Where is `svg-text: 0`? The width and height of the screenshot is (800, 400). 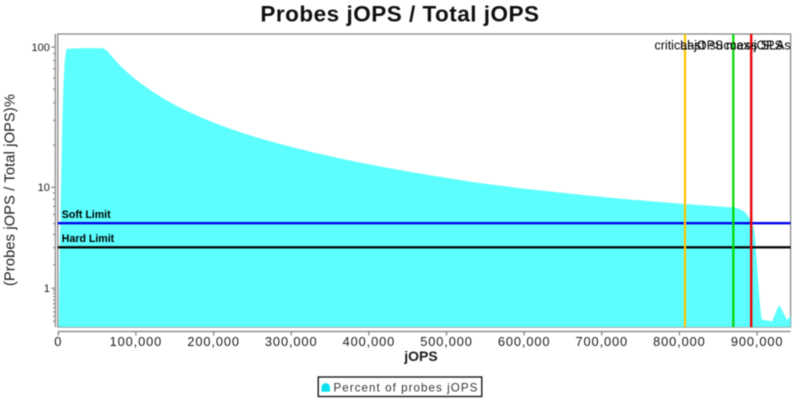
svg-text: 0 is located at coordinates (58, 341).